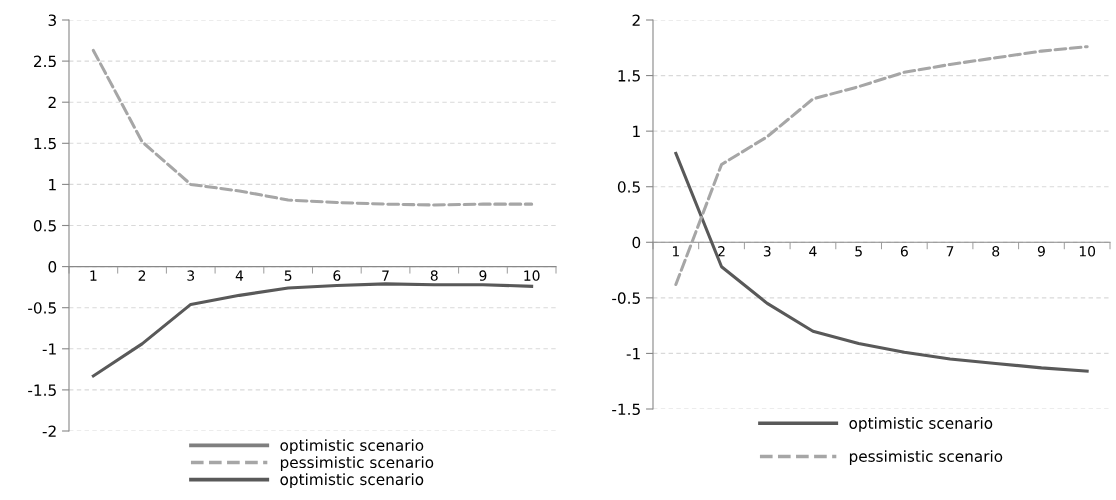 The height and width of the screenshot is (500, 1116). Describe the element at coordinates (52, 20) in the screenshot. I see `y-tick-label: 3` at that location.